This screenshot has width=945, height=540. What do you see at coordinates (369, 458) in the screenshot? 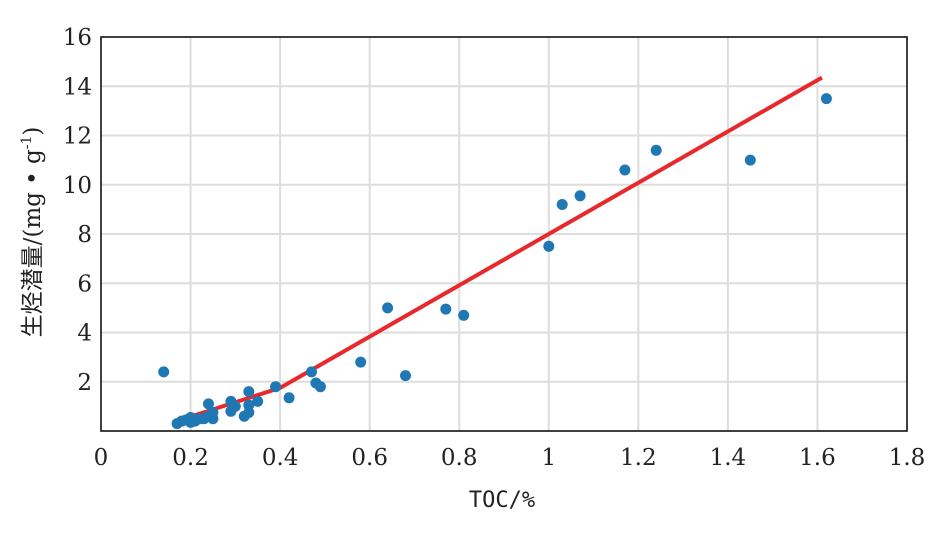
I see `x-tick-label: 0.6` at bounding box center [369, 458].